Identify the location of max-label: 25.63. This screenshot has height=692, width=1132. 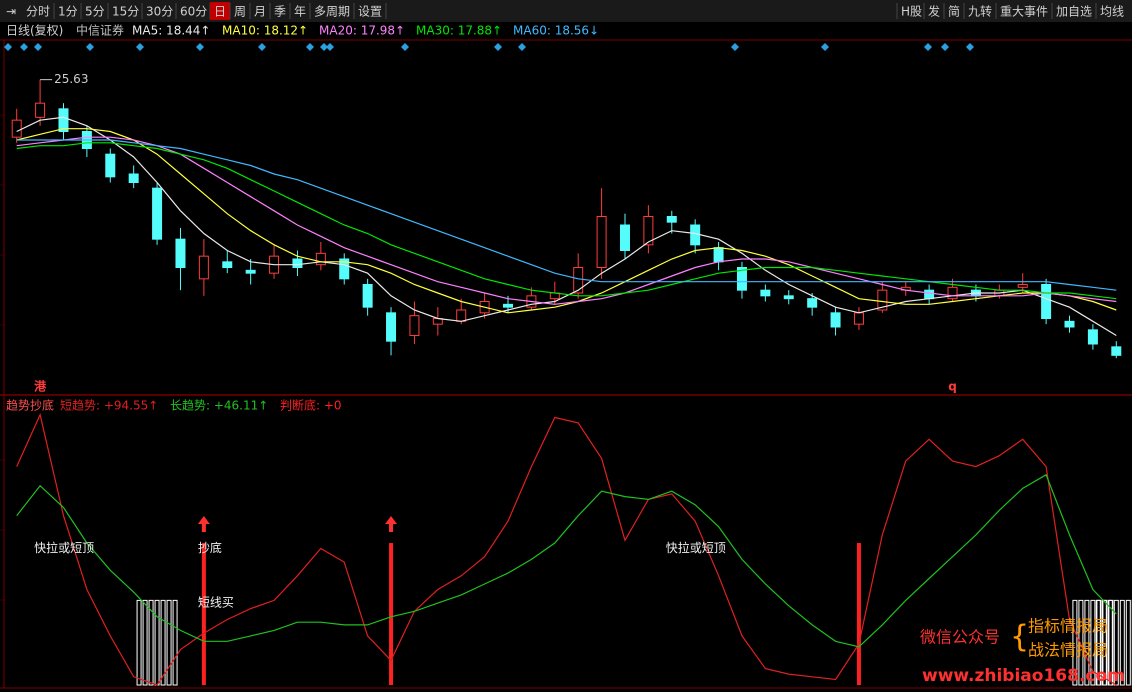
(71, 79).